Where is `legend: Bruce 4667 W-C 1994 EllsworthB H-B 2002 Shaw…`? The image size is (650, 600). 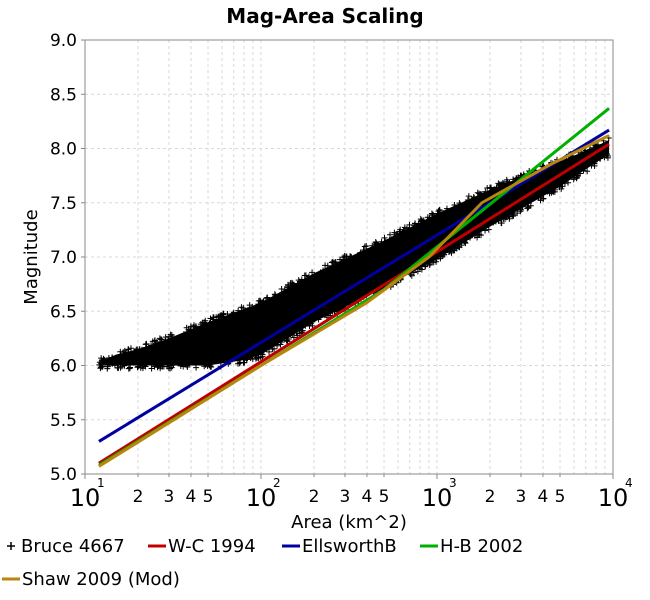 legend: Bruce 4667 W-C 1994 EllsworthB H-B 2002 Shaw… is located at coordinates (262, 563).